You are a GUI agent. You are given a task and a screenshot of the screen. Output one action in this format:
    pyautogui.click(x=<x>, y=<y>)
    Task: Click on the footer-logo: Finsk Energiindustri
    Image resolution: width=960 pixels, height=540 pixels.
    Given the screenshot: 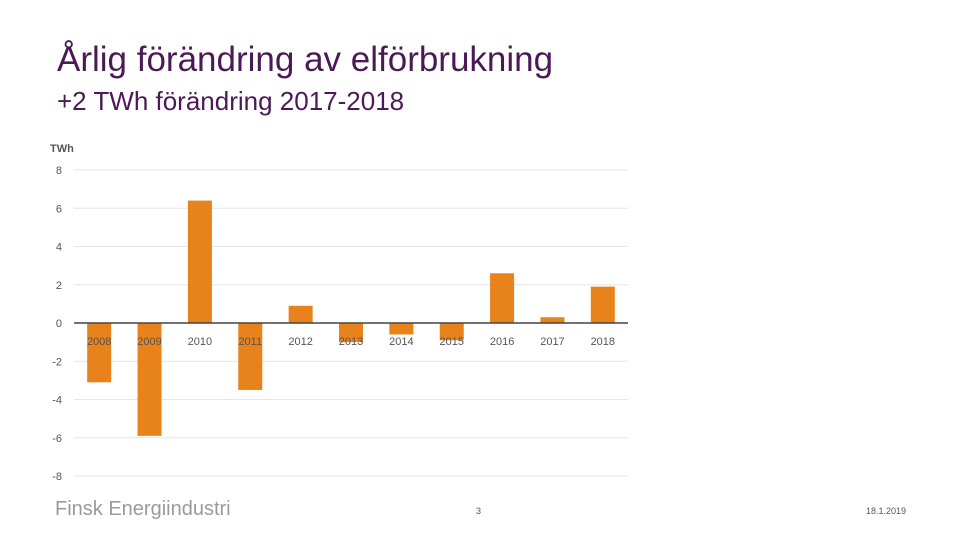 What is the action you would take?
    pyautogui.click(x=143, y=509)
    